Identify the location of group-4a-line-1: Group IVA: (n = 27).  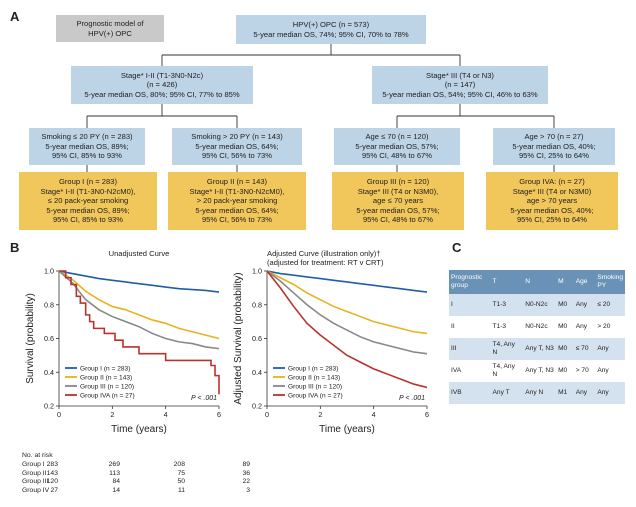
(552, 182).